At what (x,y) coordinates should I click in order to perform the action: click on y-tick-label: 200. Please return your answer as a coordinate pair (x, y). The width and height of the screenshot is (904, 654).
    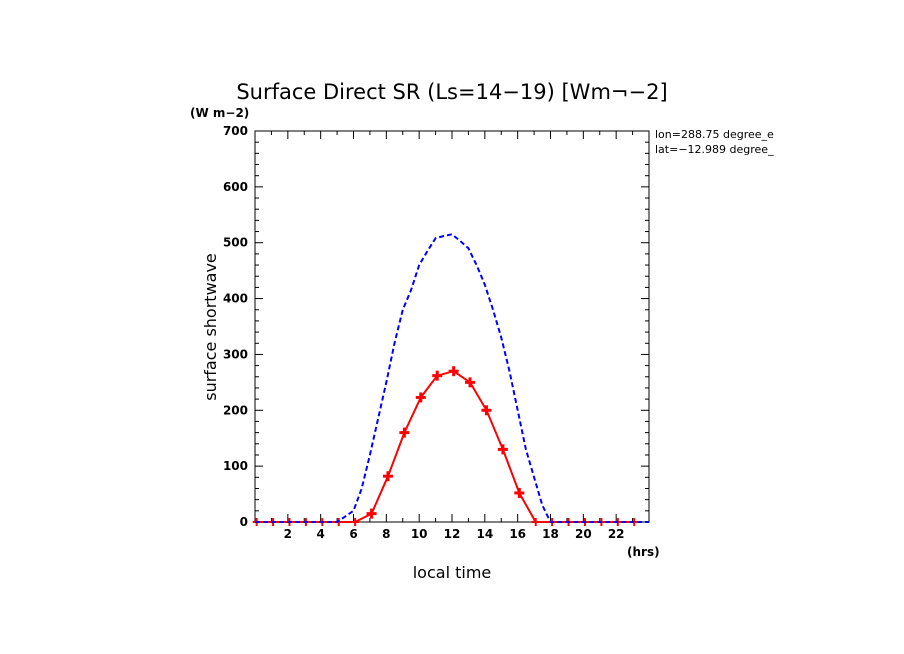
    Looking at the image, I should click on (235, 410).